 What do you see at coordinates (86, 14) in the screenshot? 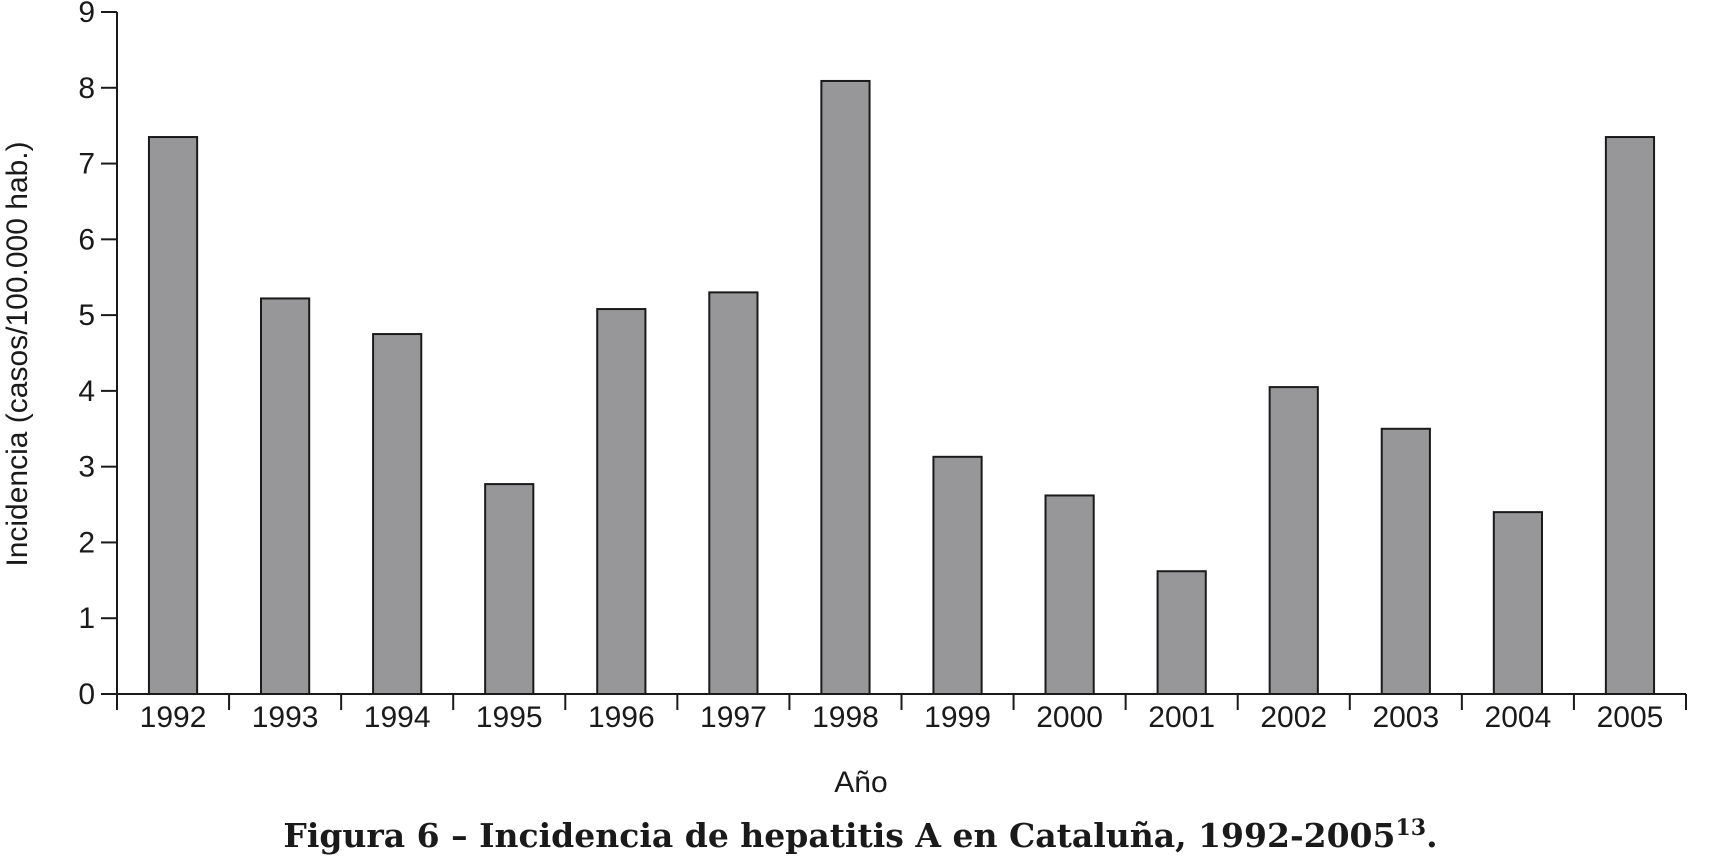
I see `y-tick-label: 9` at bounding box center [86, 14].